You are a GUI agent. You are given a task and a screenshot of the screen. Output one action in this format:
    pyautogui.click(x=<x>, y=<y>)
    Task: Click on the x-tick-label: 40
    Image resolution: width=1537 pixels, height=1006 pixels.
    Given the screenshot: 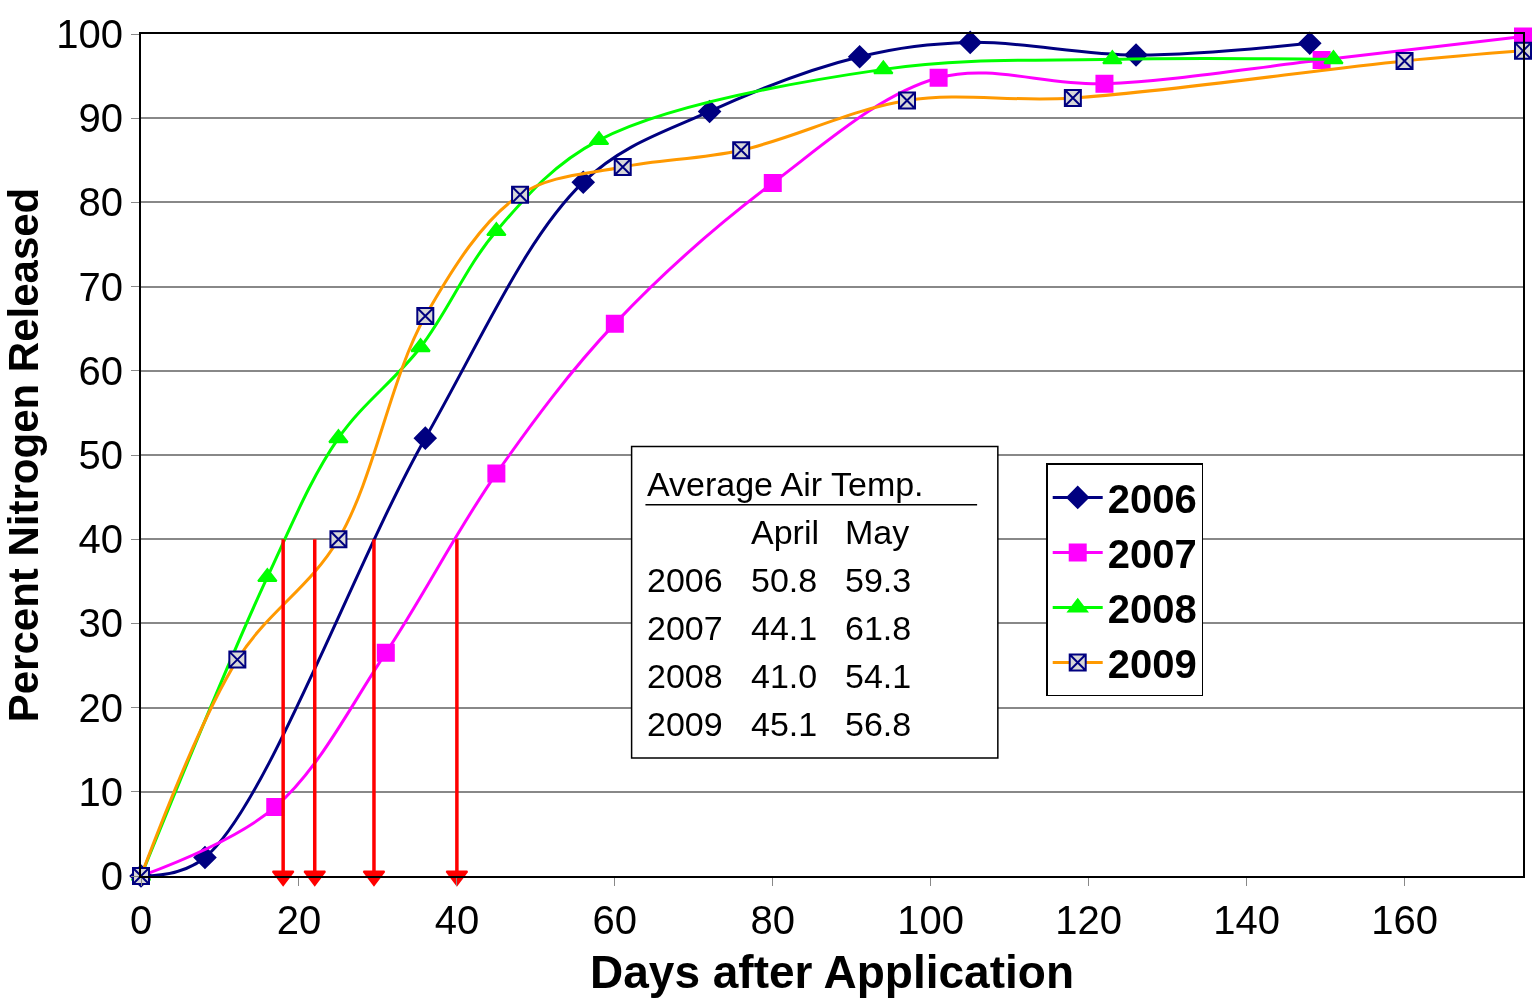 What is the action you would take?
    pyautogui.click(x=457, y=920)
    